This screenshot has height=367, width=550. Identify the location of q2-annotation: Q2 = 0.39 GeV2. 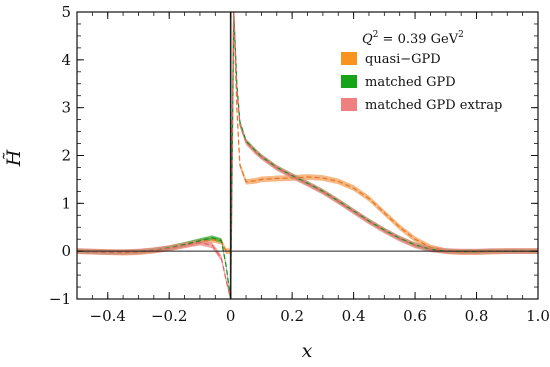
(413, 38).